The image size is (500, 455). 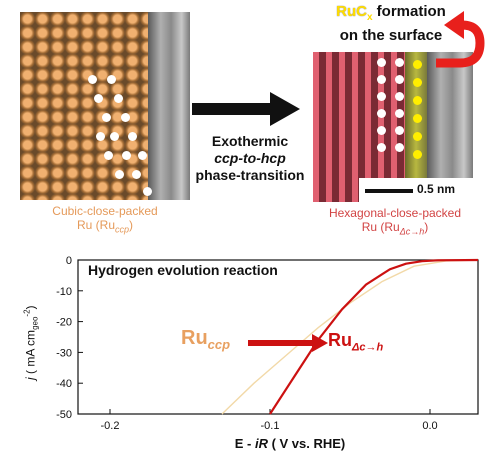 What do you see at coordinates (395, 228) in the screenshot?
I see `hcp-caption-line2: Ru (RuΔc→h)` at bounding box center [395, 228].